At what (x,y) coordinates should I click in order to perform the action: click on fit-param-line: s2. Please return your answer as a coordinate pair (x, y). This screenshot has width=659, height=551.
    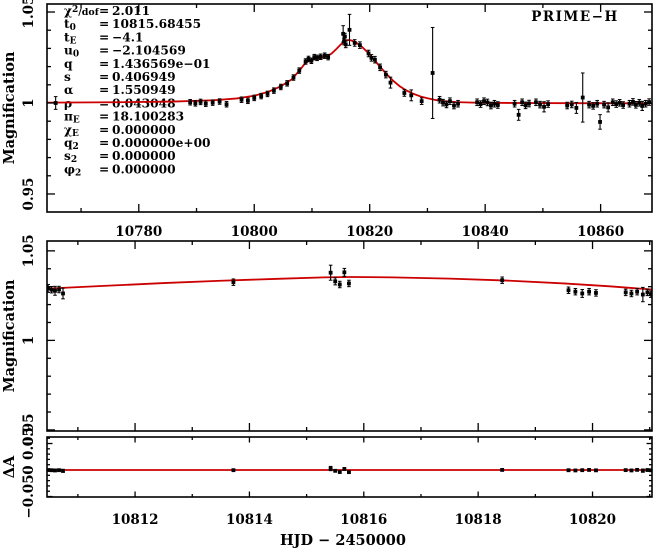
    Looking at the image, I should click on (70, 157).